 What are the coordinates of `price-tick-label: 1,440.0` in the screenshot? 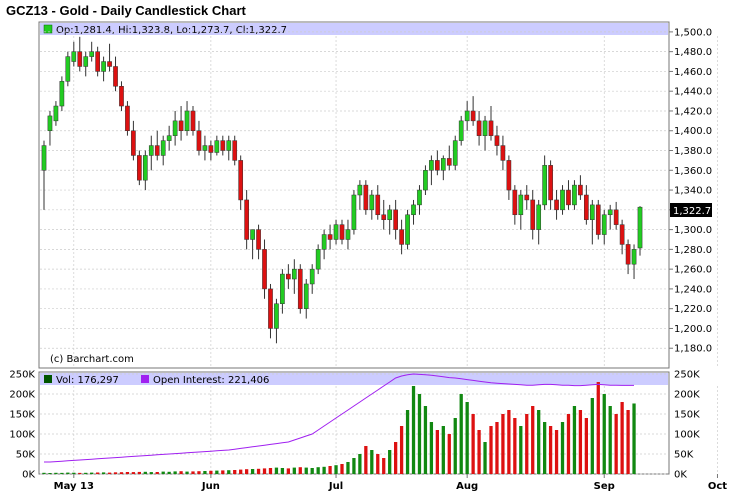 It's located at (693, 92).